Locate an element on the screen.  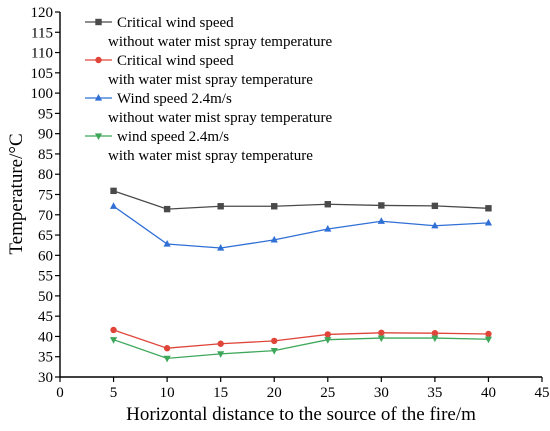
y-tick-label: 90 is located at coordinates (45, 135).